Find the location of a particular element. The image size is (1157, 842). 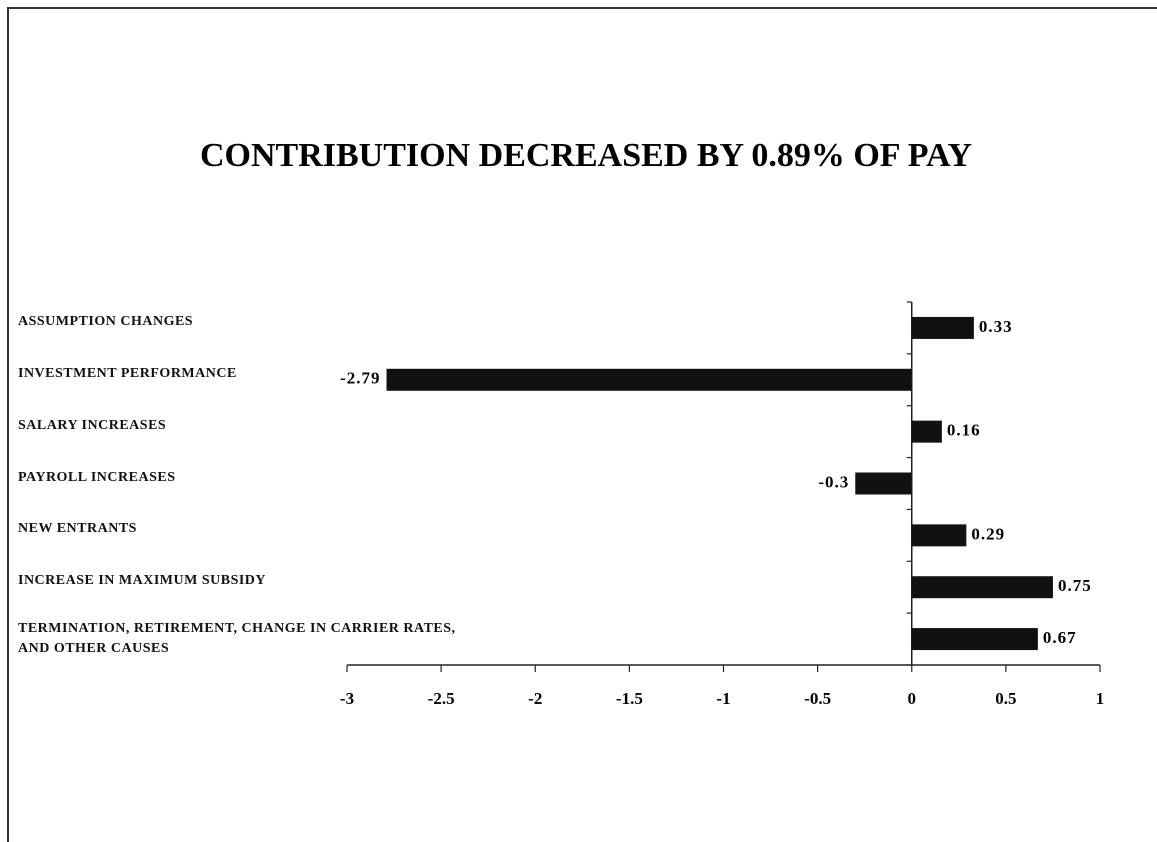

value-label: 0.67 is located at coordinates (1060, 637).